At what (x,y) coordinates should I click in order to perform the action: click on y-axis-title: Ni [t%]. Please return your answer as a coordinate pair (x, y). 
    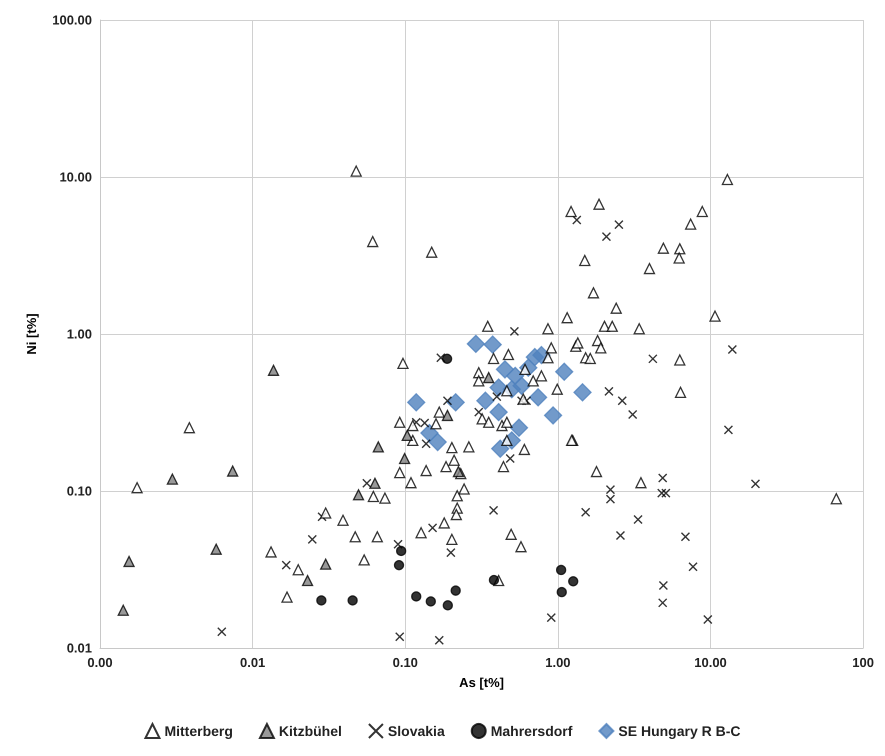
    Looking at the image, I should click on (31, 334).